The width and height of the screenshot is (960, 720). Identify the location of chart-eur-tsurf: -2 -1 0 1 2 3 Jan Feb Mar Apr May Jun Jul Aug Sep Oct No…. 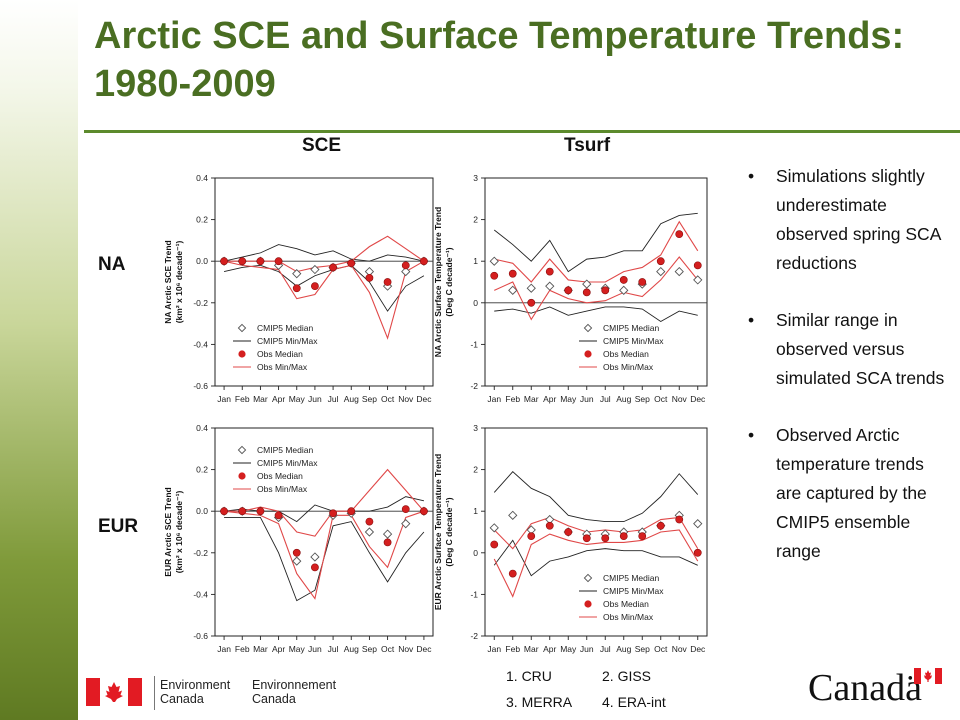
(570, 538).